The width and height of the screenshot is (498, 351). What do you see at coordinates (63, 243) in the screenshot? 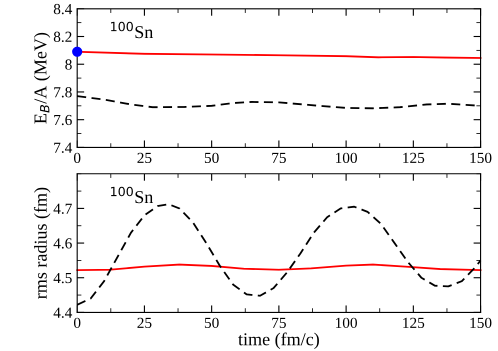
I see `y-tick-label: 4.6` at bounding box center [63, 243].